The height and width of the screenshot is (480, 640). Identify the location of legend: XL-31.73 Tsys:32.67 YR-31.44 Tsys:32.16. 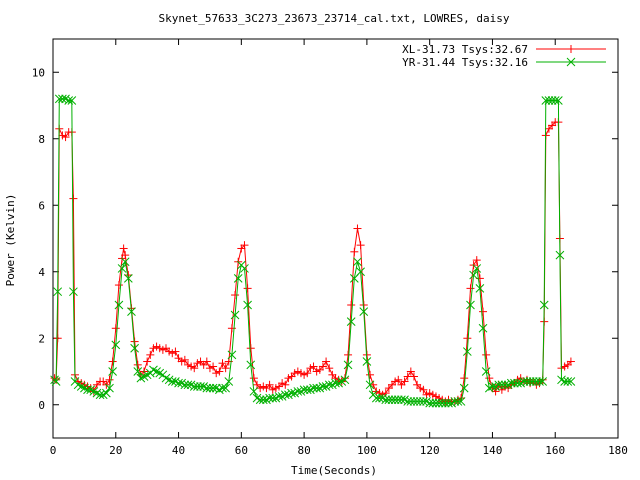
(504, 56).